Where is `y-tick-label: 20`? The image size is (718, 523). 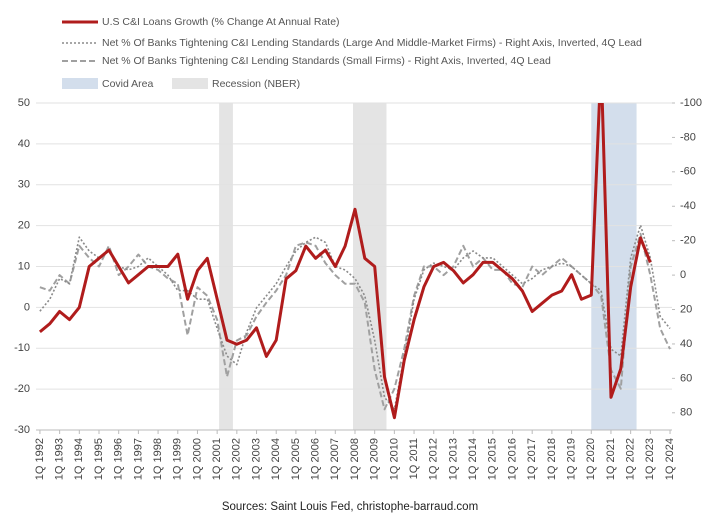
y-tick-label: 20 is located at coordinates (24, 226).